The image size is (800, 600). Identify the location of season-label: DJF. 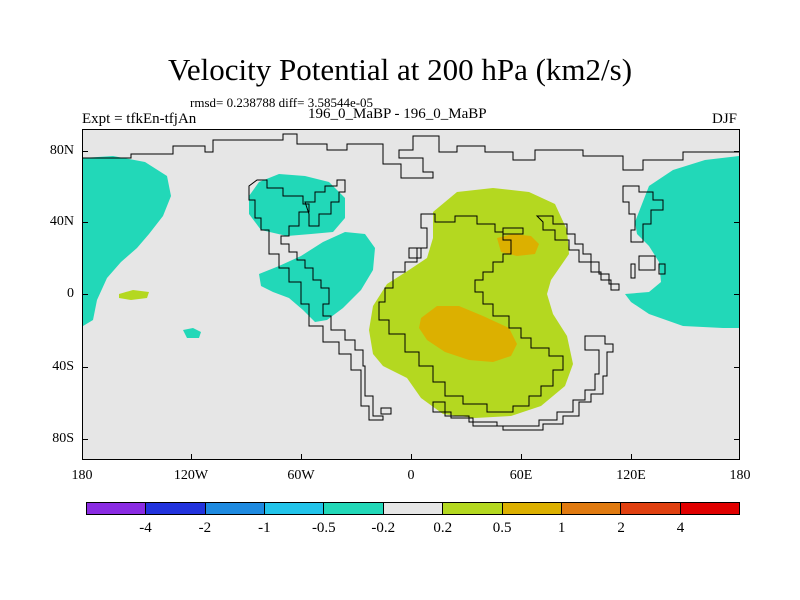
(725, 119).